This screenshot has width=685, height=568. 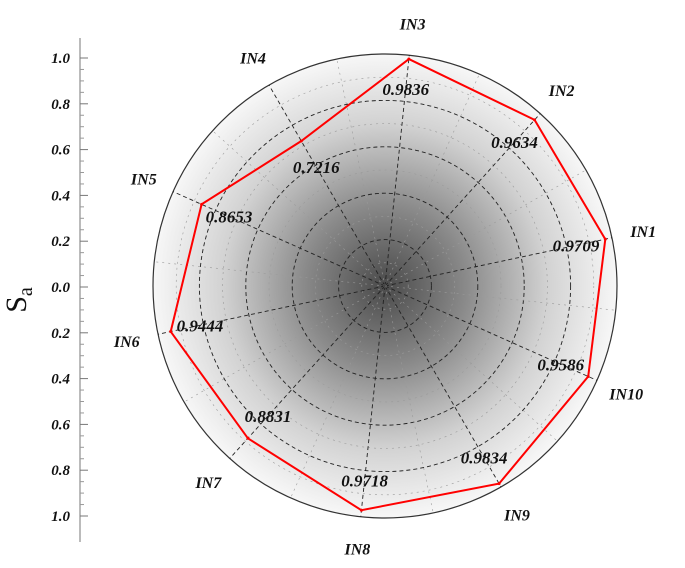 I want to click on data-point-in1, so click(x=605, y=239).